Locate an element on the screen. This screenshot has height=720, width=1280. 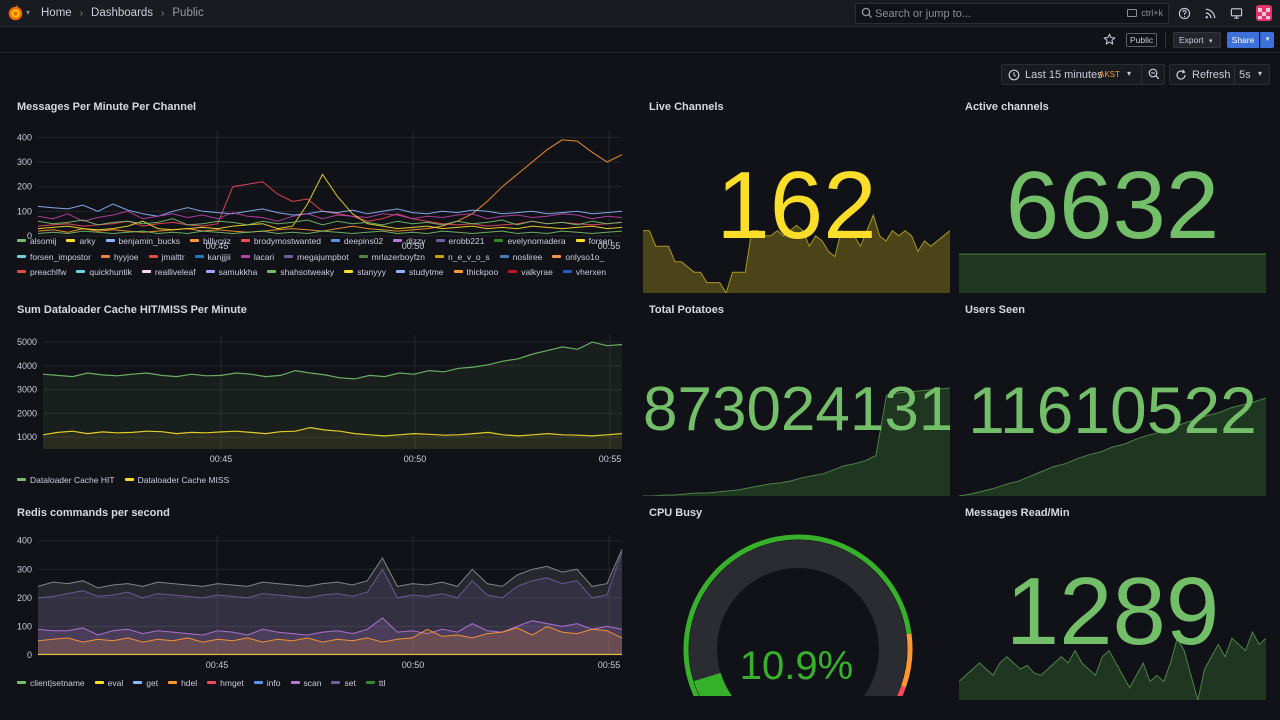
search-input: Search or jump to... ctrl+k is located at coordinates (1012, 13).